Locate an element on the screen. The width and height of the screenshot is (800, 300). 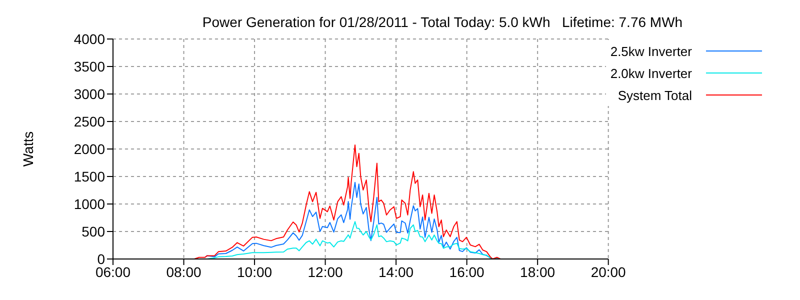
y-tick-label: 3500 is located at coordinates (90, 66).